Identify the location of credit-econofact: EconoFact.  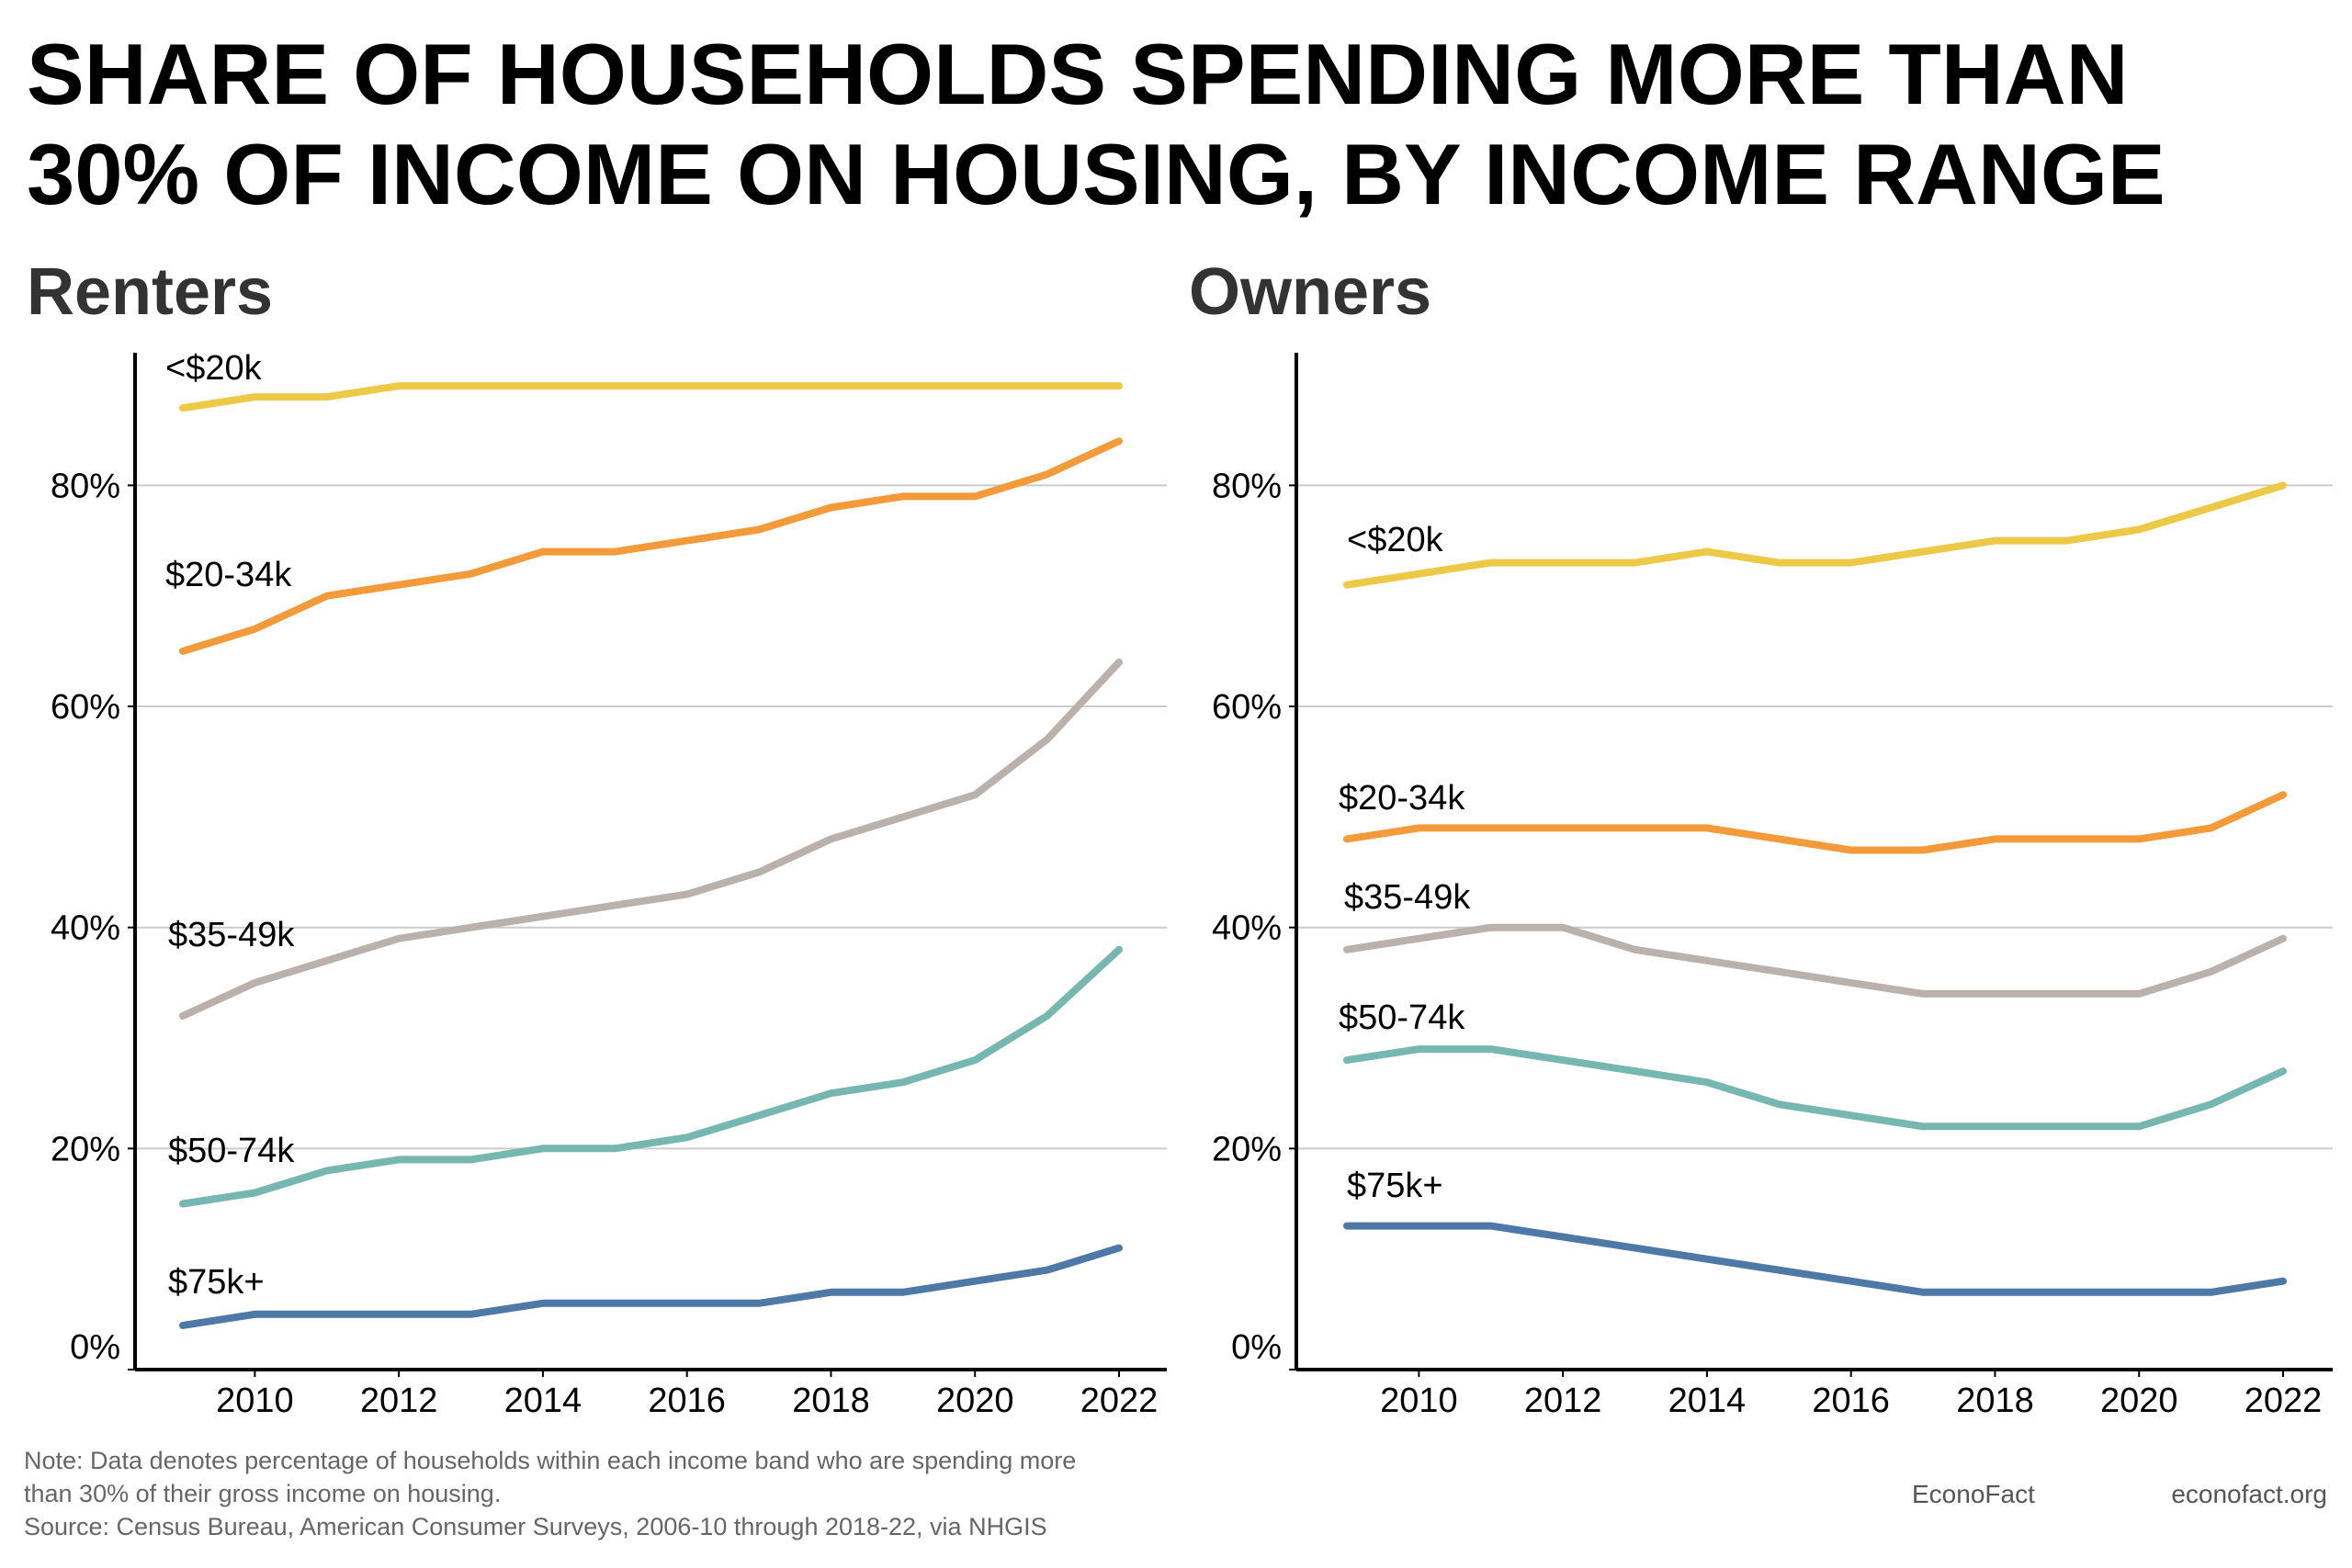
(1973, 1494).